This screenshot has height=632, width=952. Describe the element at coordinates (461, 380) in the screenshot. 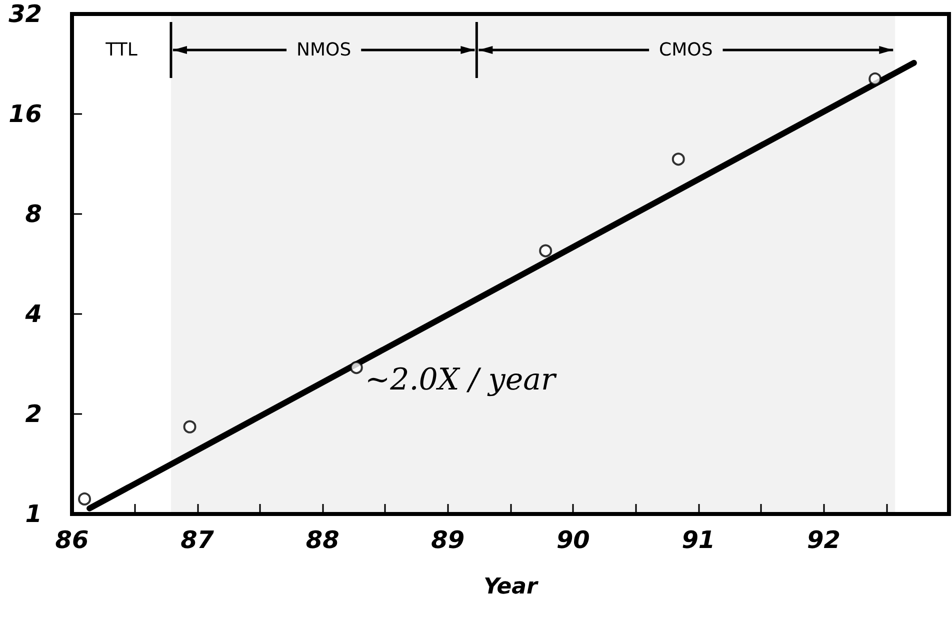

I see `annotation: ~2.0X / year` at that location.